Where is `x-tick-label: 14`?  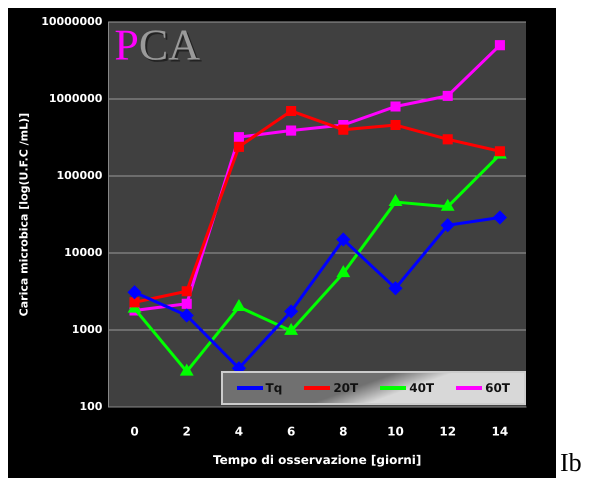 x-tick-label: 14 is located at coordinates (500, 431).